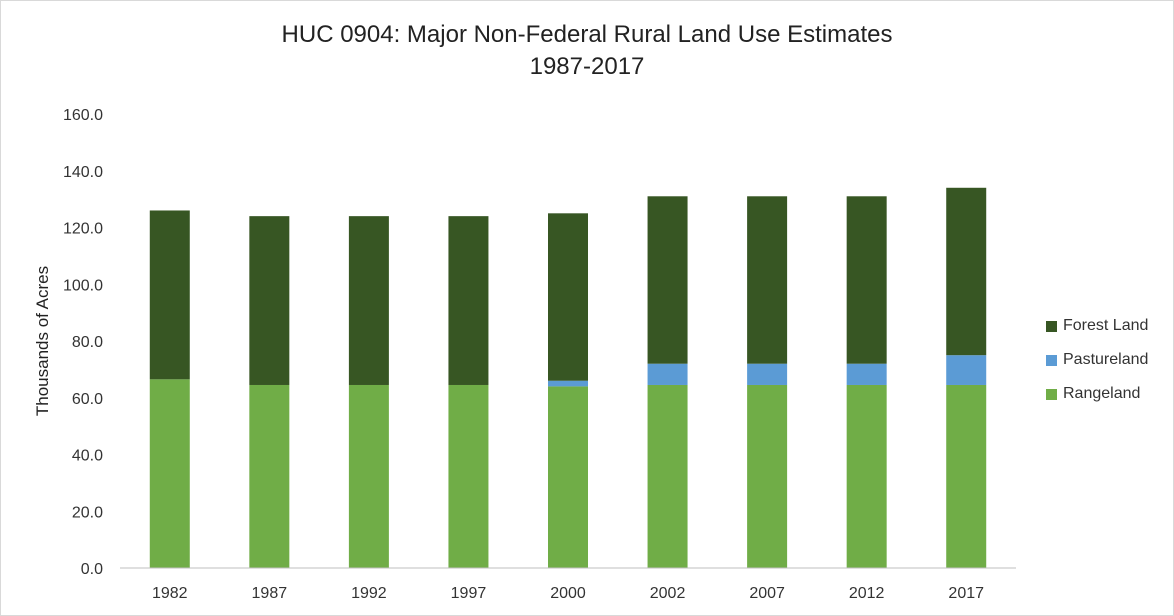 The image size is (1174, 616). What do you see at coordinates (668, 593) in the screenshot?
I see `x-tick-label: 2002` at bounding box center [668, 593].